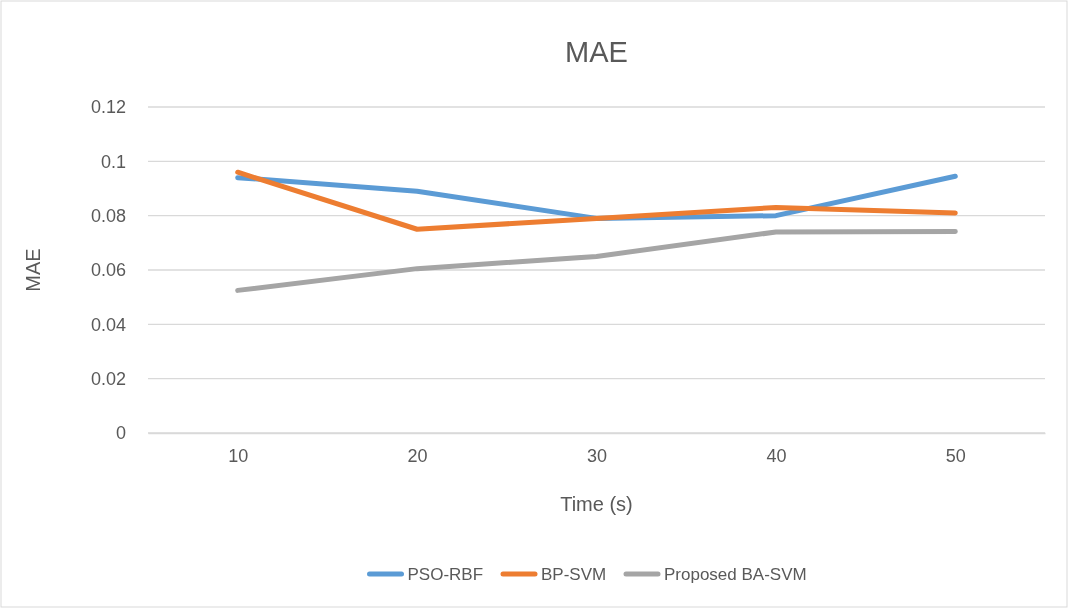 This screenshot has height=608, width=1068. I want to click on x-tick-label: 10, so click(238, 455).